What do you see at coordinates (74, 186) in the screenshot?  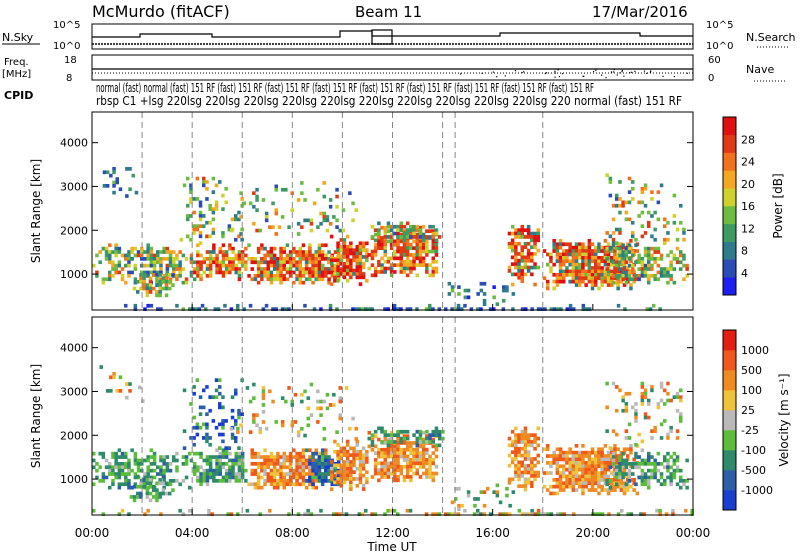 I see `power-ytick-label: 3000` at bounding box center [74, 186].